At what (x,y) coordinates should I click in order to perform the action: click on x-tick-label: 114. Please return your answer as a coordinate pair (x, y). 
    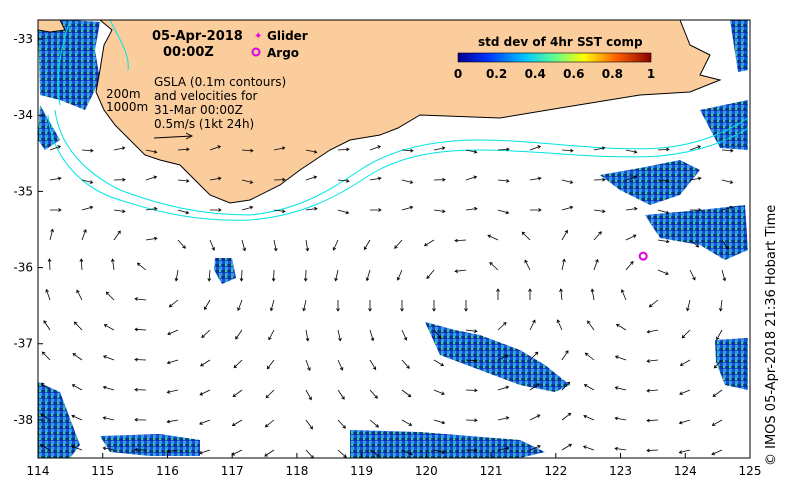
    Looking at the image, I should click on (38, 471).